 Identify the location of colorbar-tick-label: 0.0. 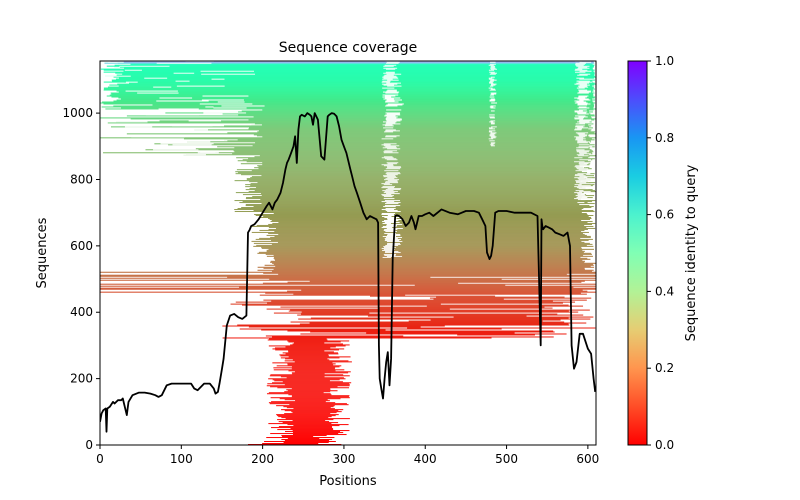
(664, 445).